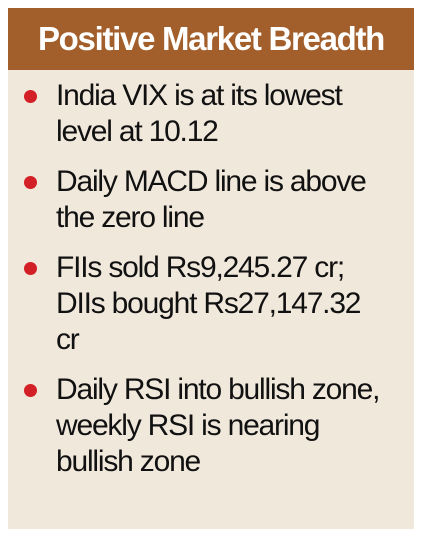 This screenshot has height=538, width=422. I want to click on list-item-line: bullish zone, so click(128, 461).